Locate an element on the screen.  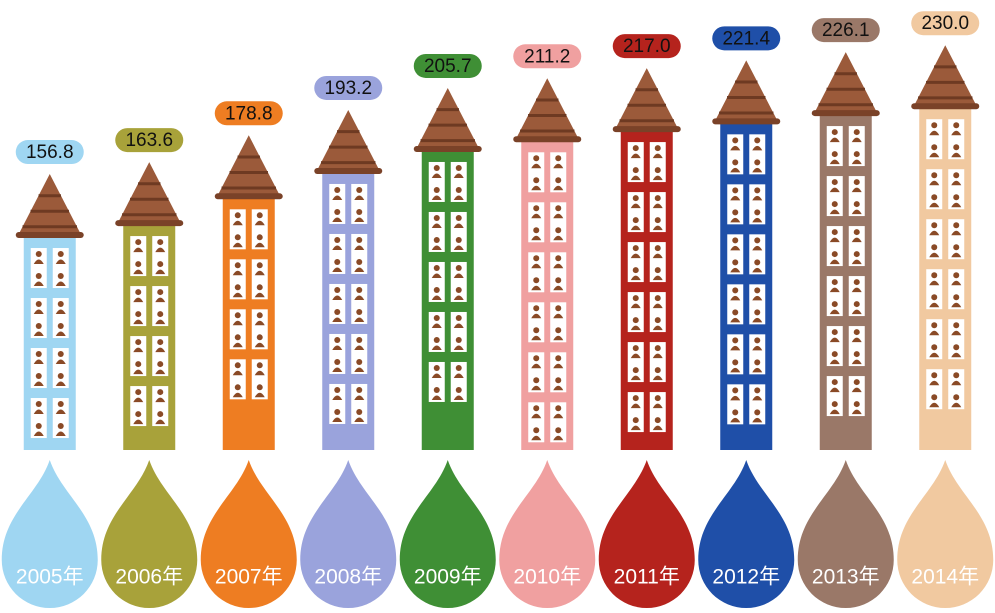
roof is located at coordinates (646, 99).